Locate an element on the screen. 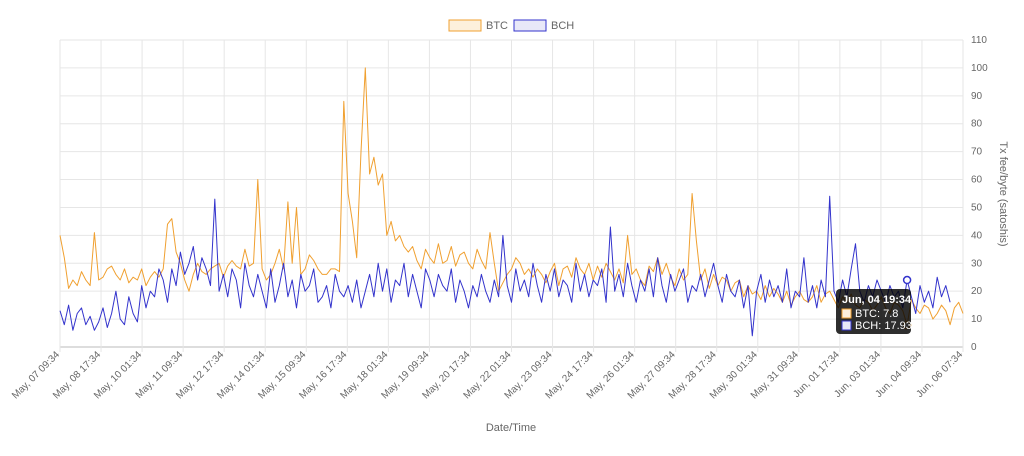 This screenshot has height=456, width=1024. tooltip-swatch-btc is located at coordinates (846, 313).